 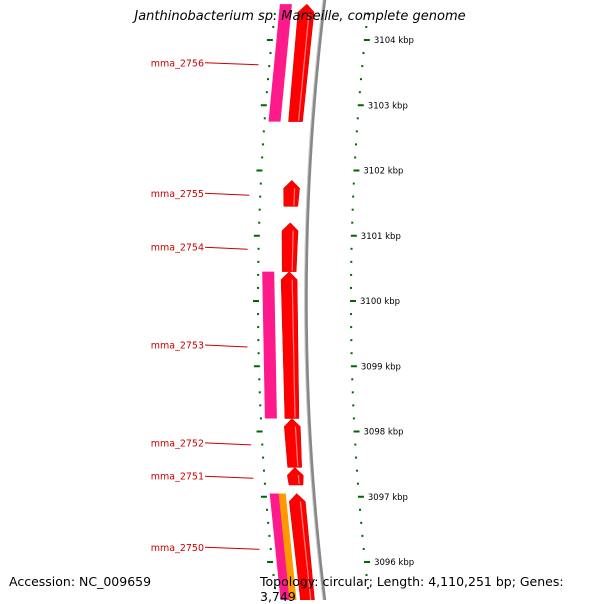 What do you see at coordinates (80, 581) in the screenshot?
I see `accession-text: Accession: NC_009659` at bounding box center [80, 581].